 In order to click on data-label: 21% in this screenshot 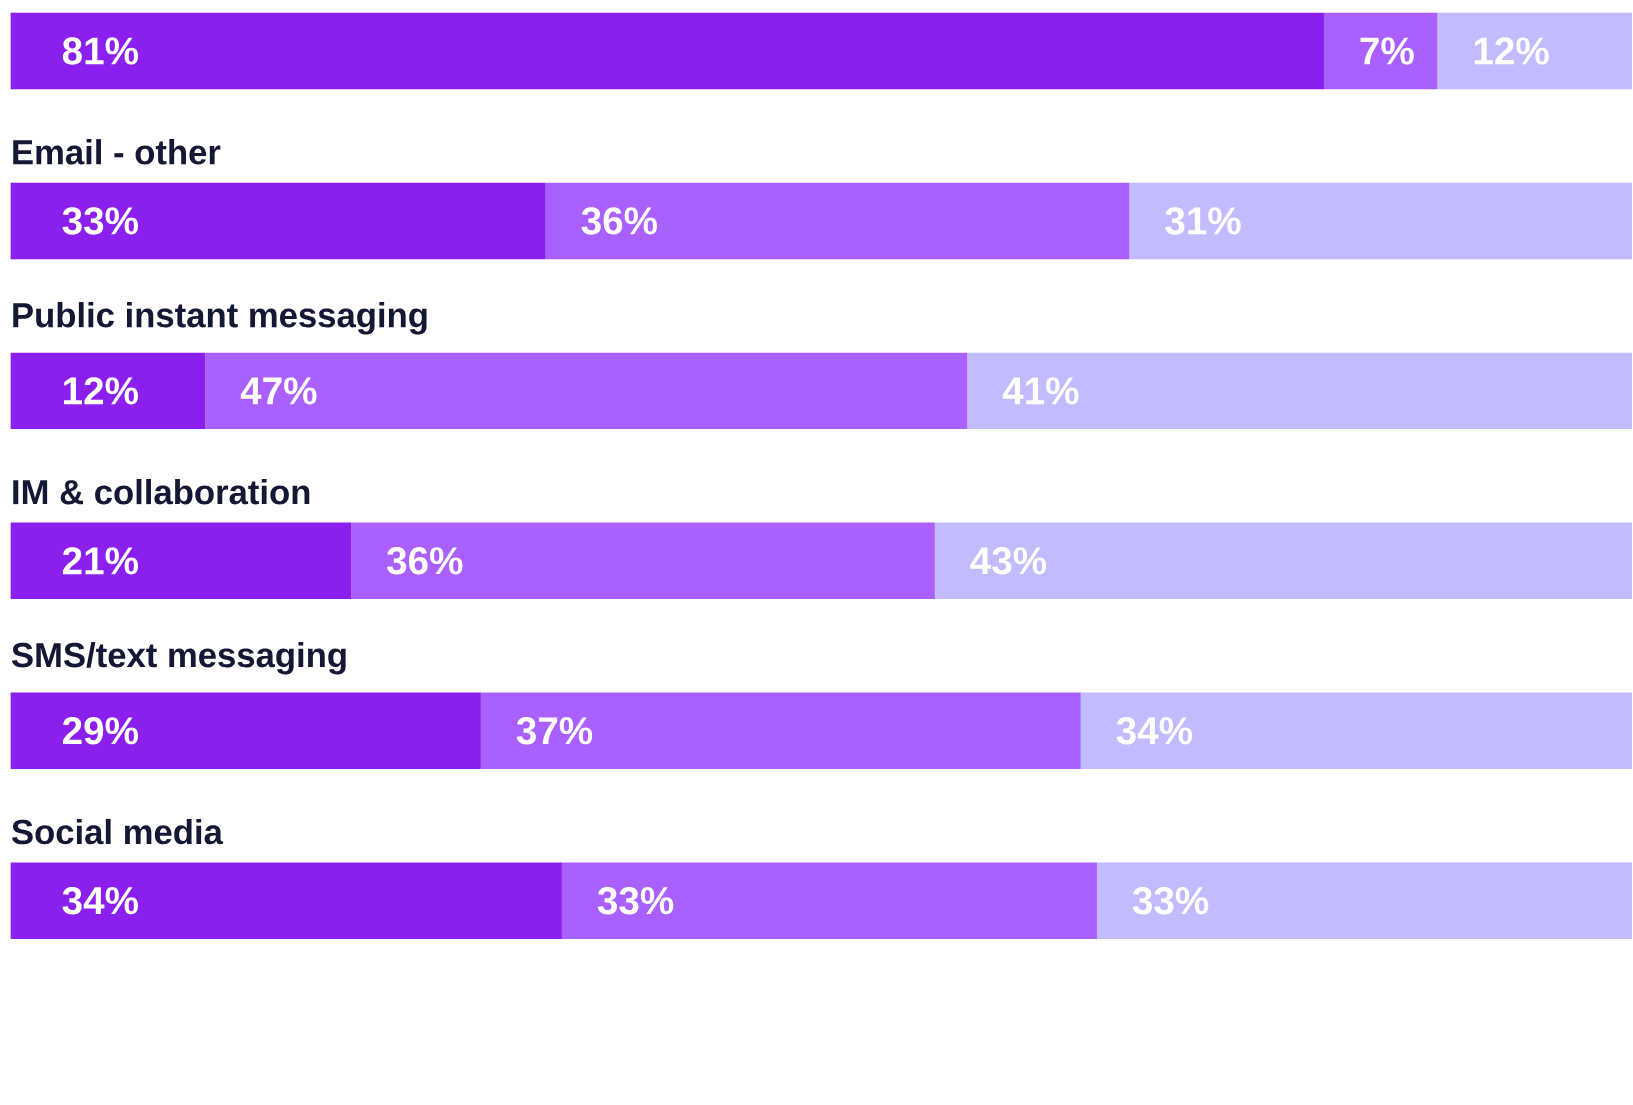, I will do `click(100, 561)`.